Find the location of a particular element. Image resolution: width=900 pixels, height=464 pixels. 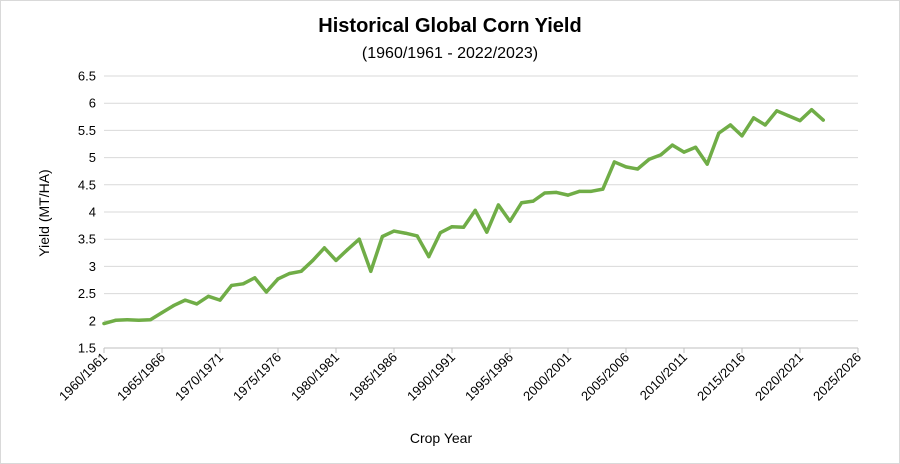

y-tick-label: 4 is located at coordinates (92, 212).